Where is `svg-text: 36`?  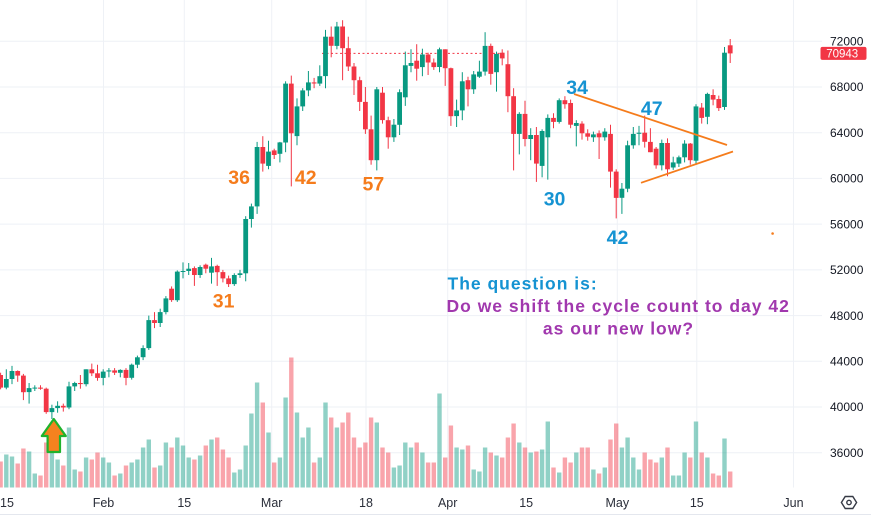
svg-text: 36 is located at coordinates (239, 178).